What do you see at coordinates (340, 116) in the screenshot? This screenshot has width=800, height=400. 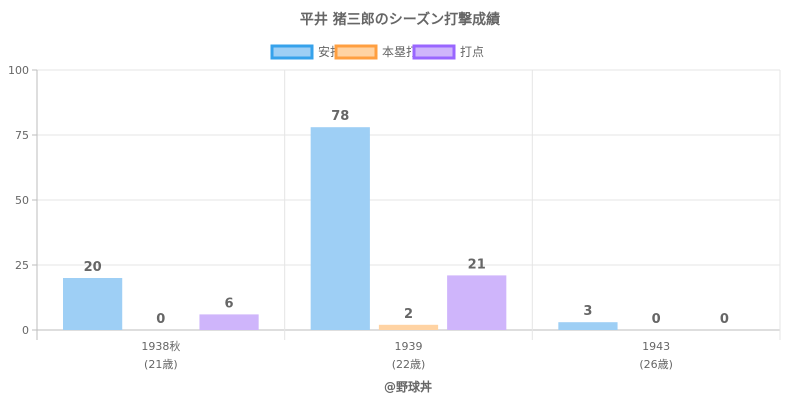 I see `data-label: 78` at bounding box center [340, 116].